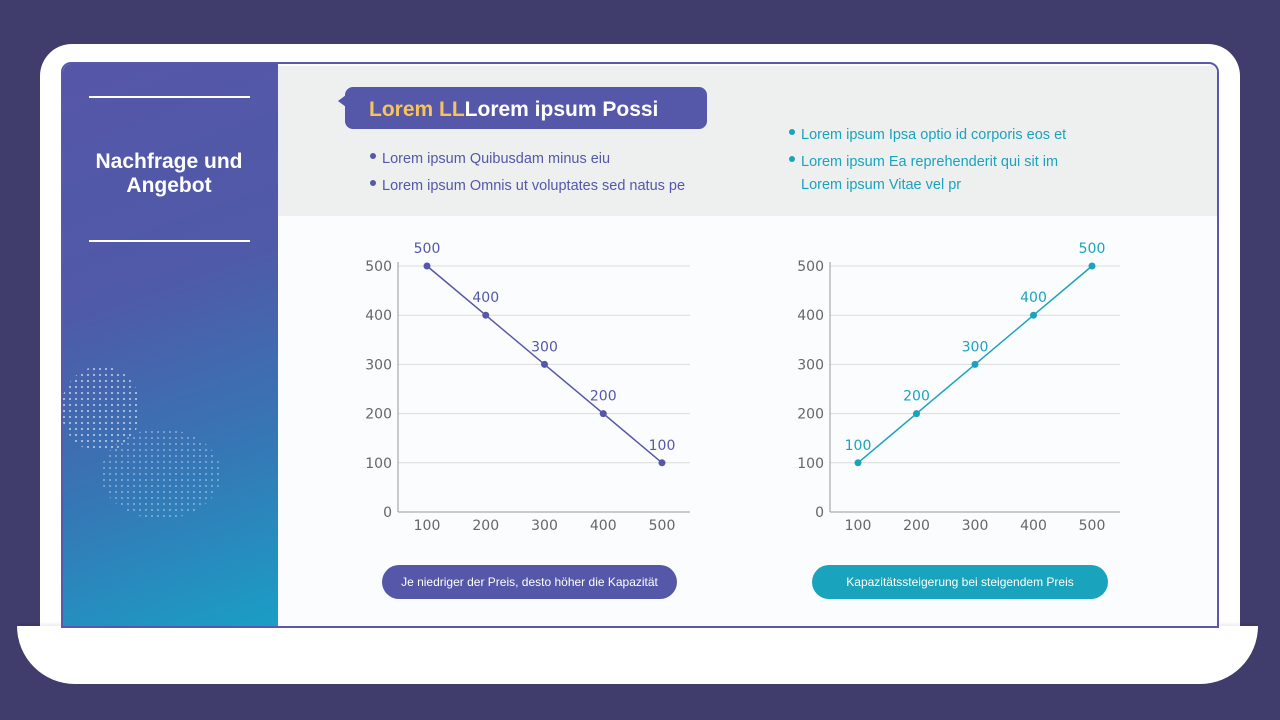  Describe the element at coordinates (417, 109) in the screenshot. I see `title-highlight: Lorem LL` at that location.